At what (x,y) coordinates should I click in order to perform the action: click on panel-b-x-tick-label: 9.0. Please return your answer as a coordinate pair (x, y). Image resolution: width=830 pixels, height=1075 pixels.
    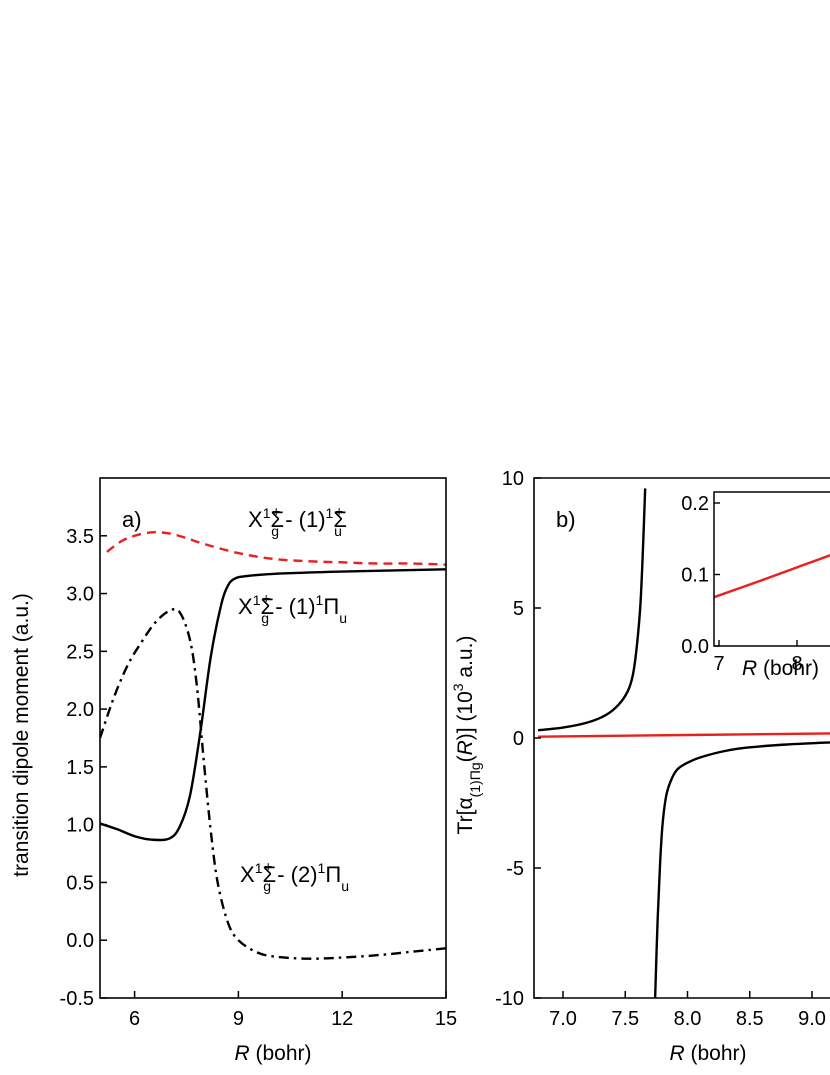
    Looking at the image, I should click on (812, 1019).